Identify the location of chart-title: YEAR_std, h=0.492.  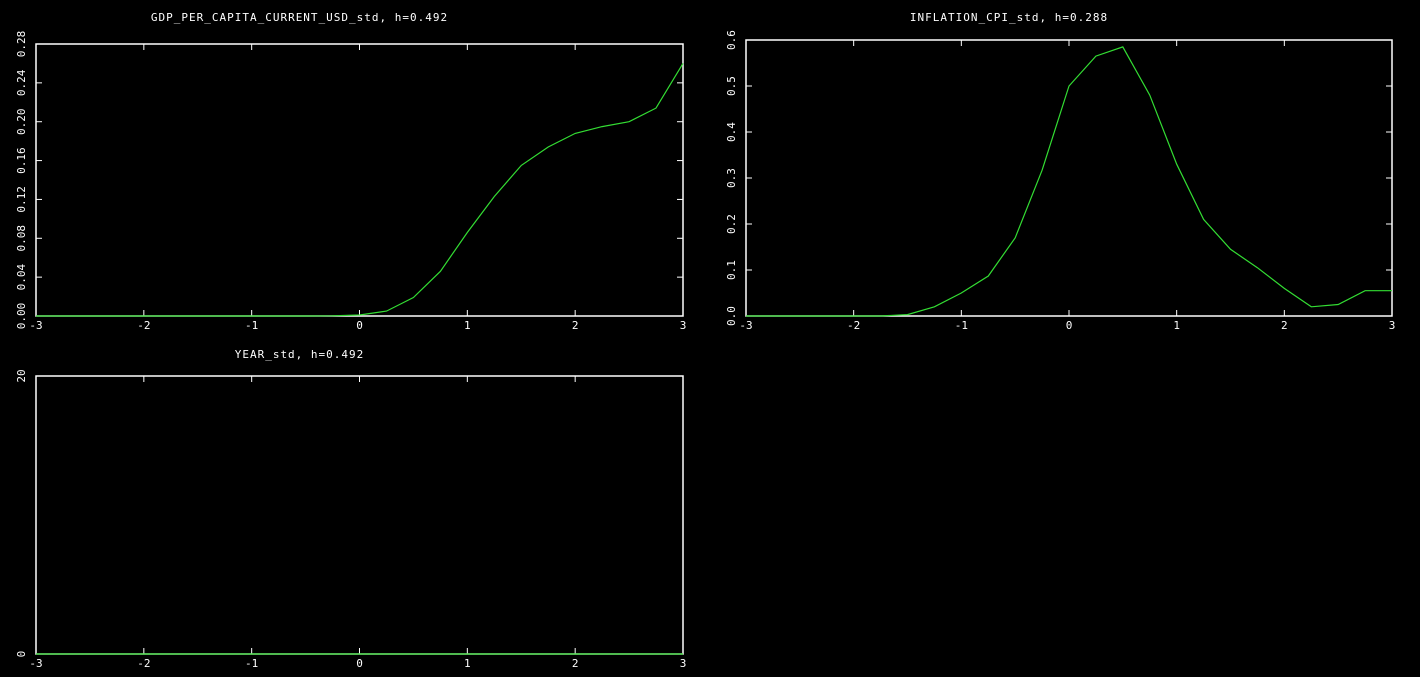
(300, 354).